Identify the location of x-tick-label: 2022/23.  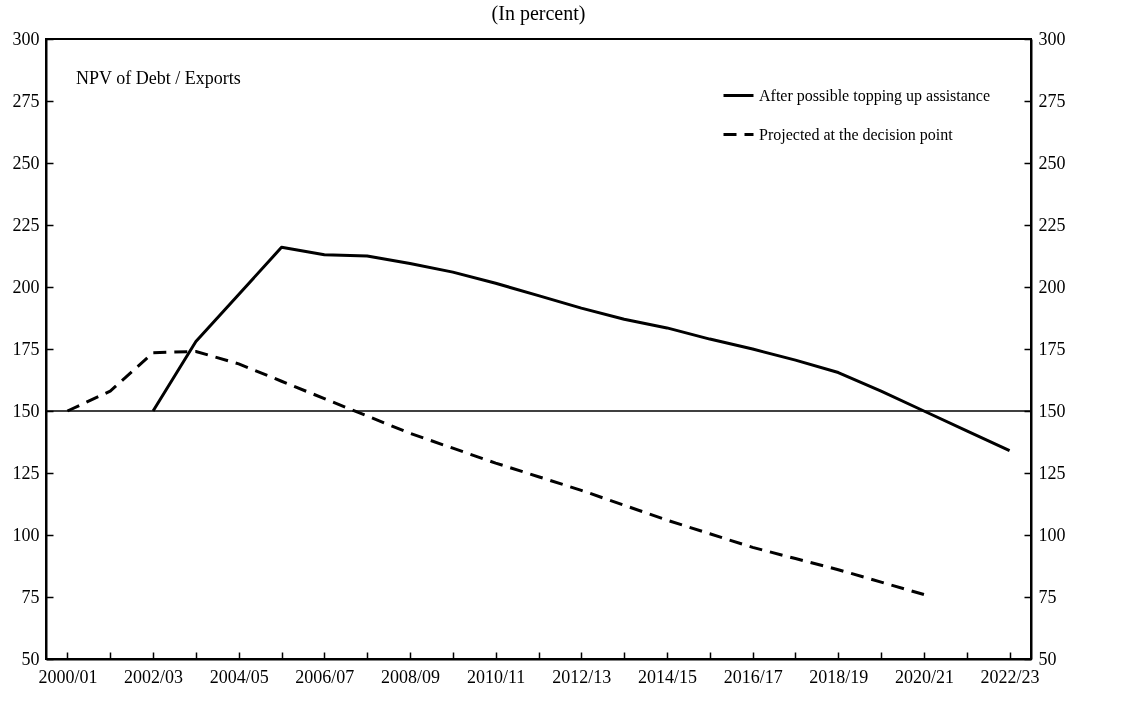
(1010, 676).